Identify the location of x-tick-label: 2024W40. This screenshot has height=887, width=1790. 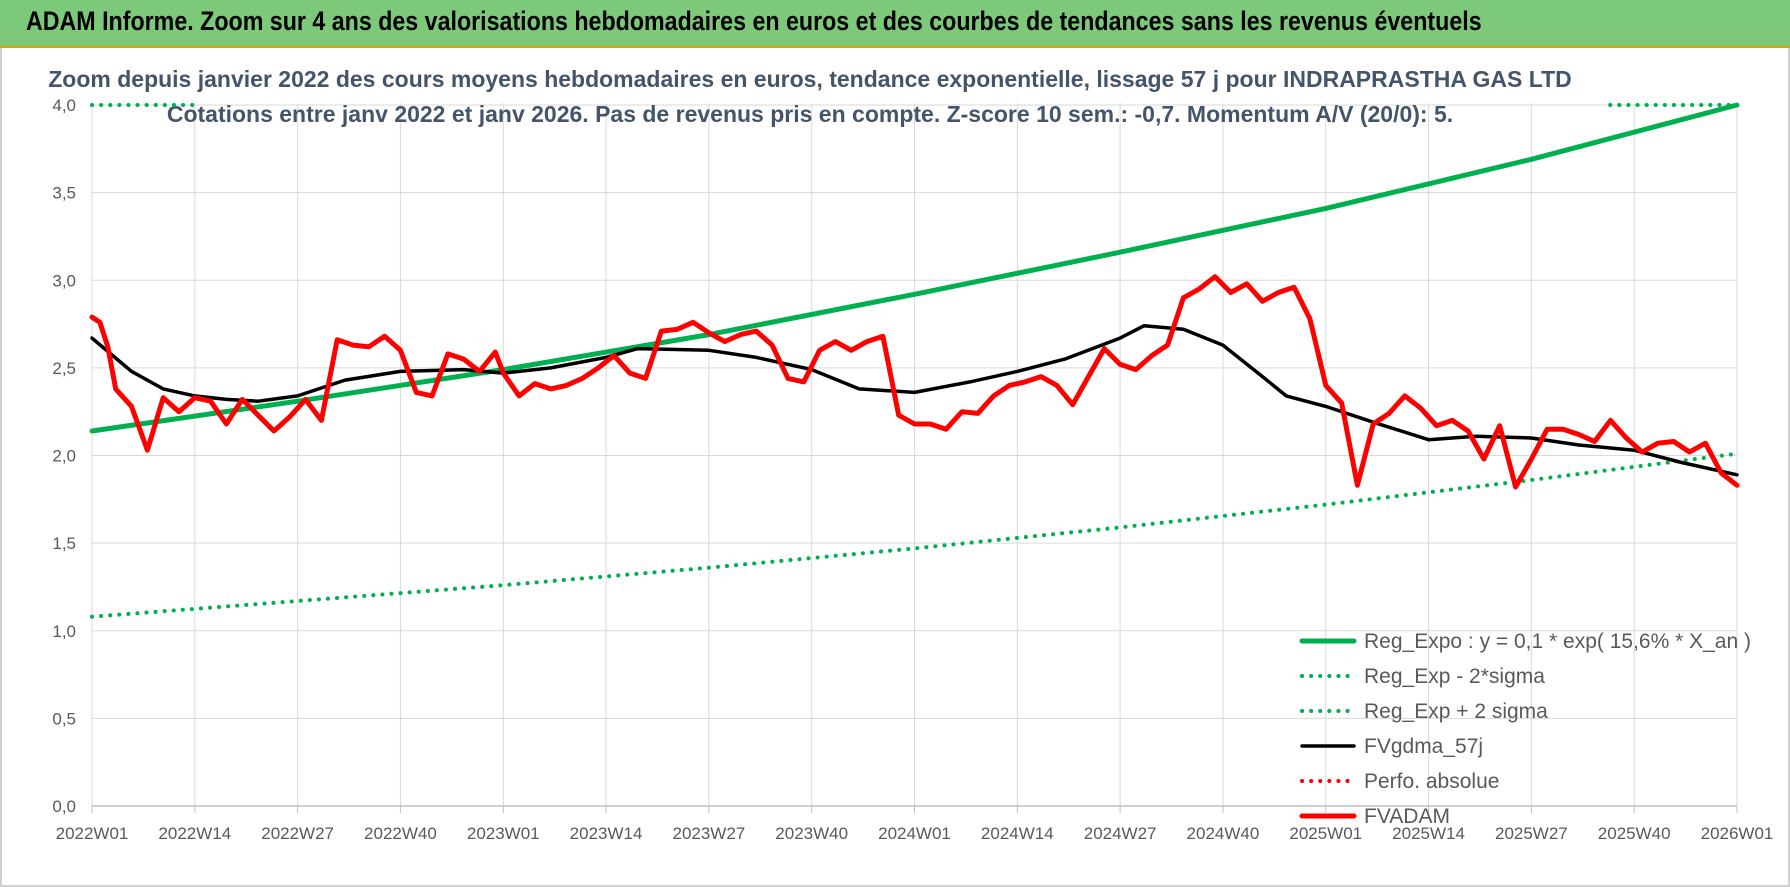
(1223, 833).